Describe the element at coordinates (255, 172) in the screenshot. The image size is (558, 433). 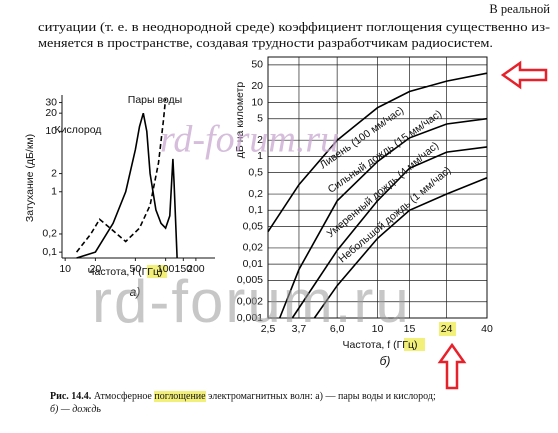
I see `y-tick-label: 0,5` at that location.